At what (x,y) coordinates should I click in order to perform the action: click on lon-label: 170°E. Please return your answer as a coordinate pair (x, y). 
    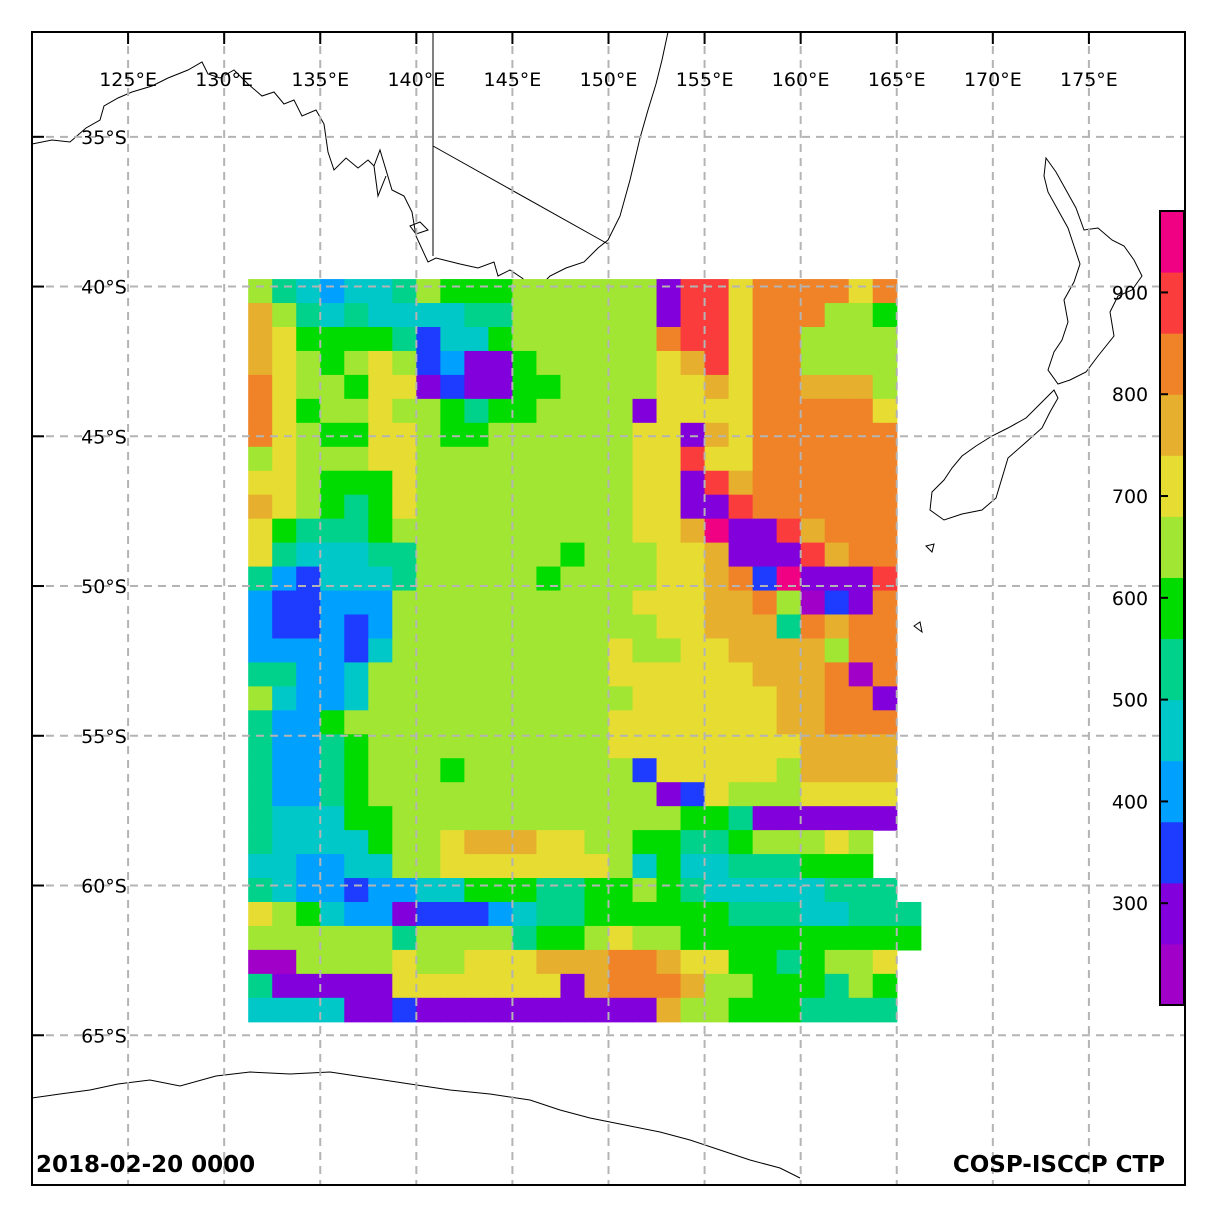
    Looking at the image, I should click on (993, 80).